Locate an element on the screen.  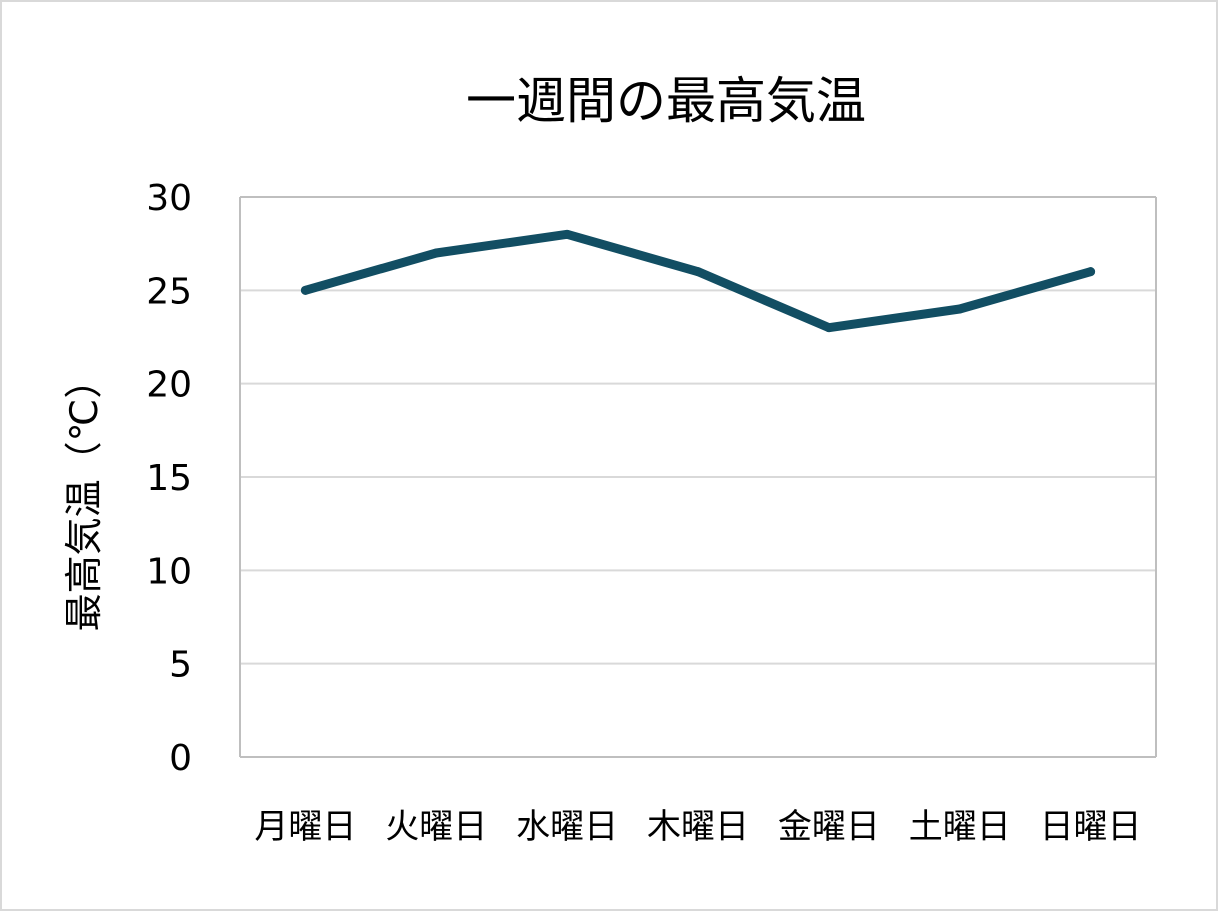
y-tick-label-20: 20 is located at coordinates (169, 385).